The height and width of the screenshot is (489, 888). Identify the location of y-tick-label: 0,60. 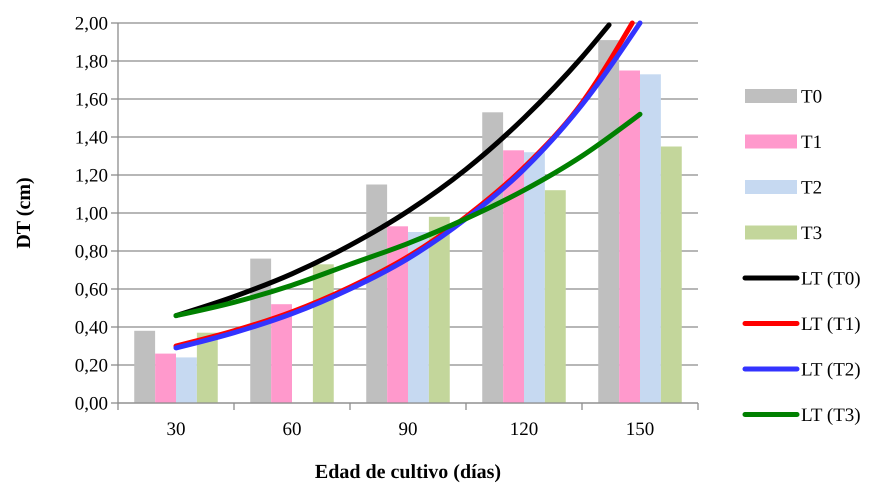
(91, 290).